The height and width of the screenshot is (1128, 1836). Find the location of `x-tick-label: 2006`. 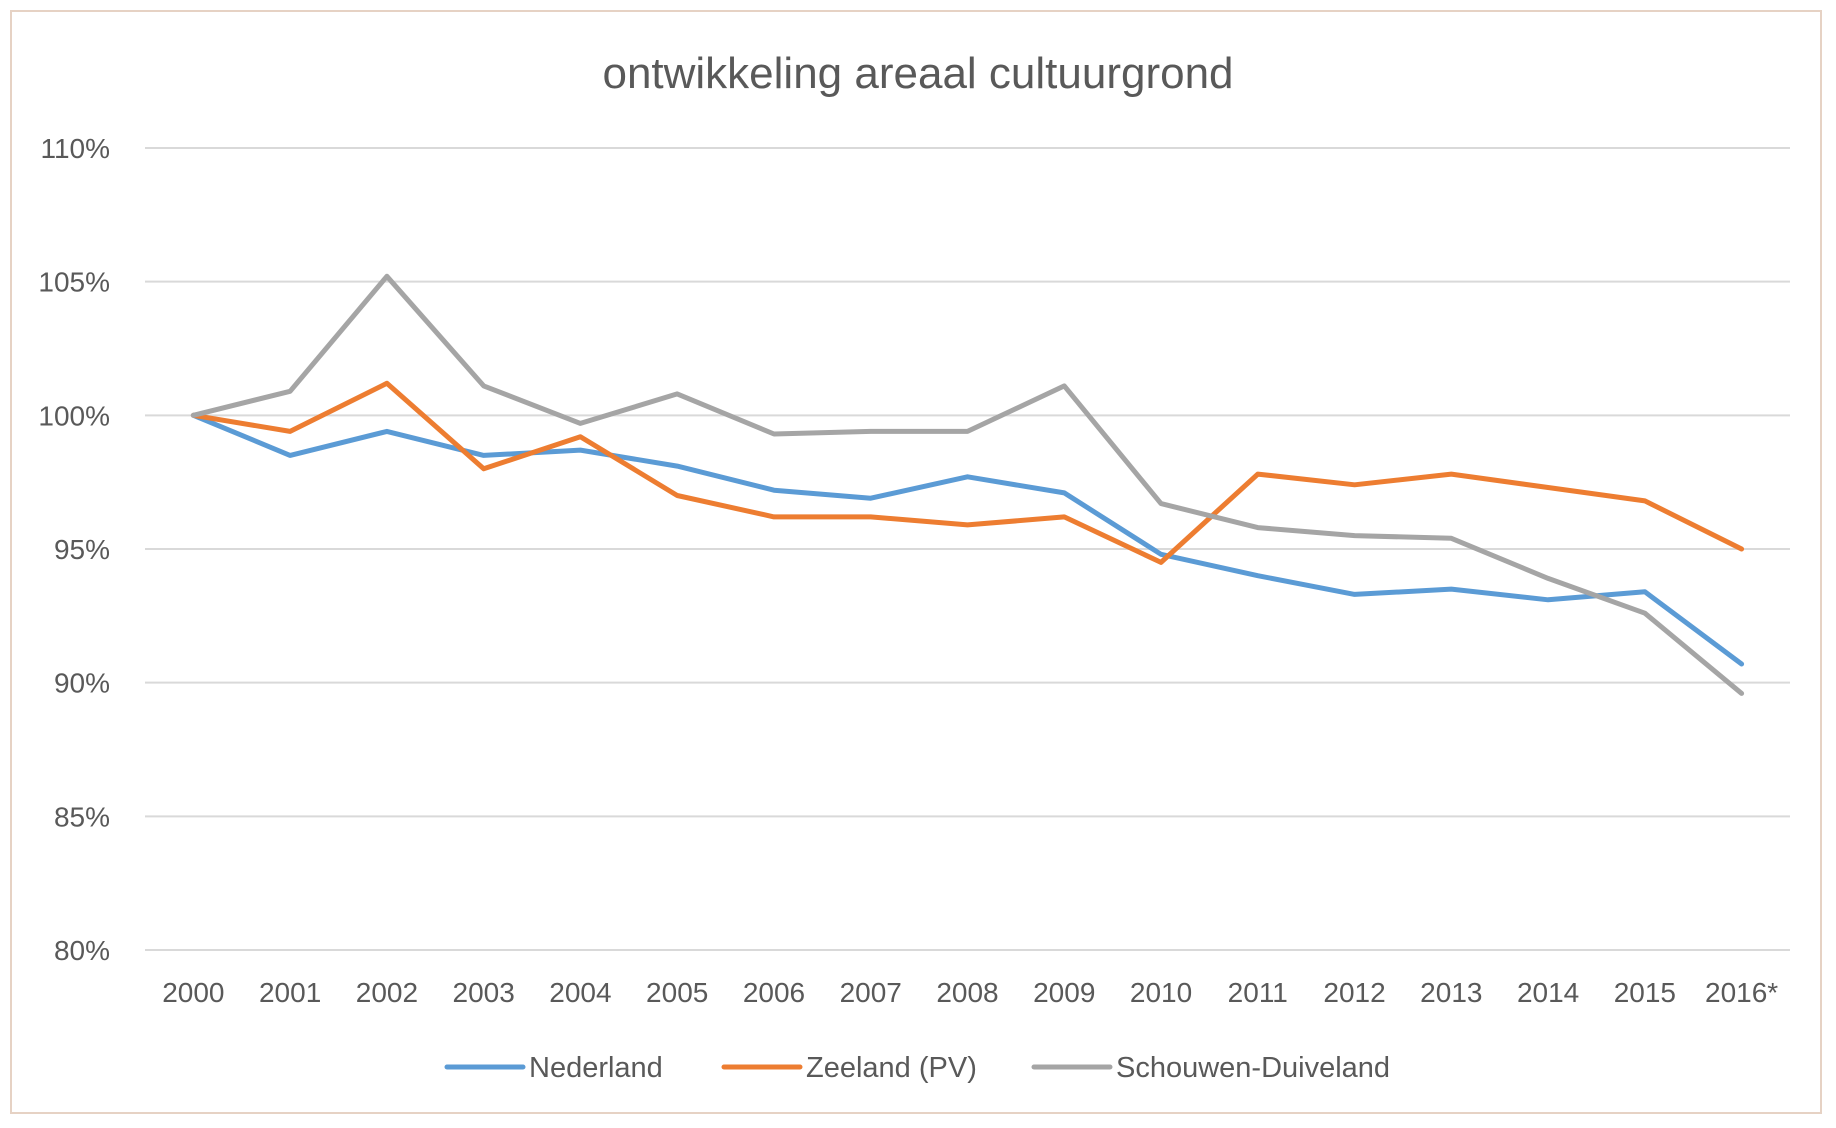

x-tick-label: 2006 is located at coordinates (774, 992).